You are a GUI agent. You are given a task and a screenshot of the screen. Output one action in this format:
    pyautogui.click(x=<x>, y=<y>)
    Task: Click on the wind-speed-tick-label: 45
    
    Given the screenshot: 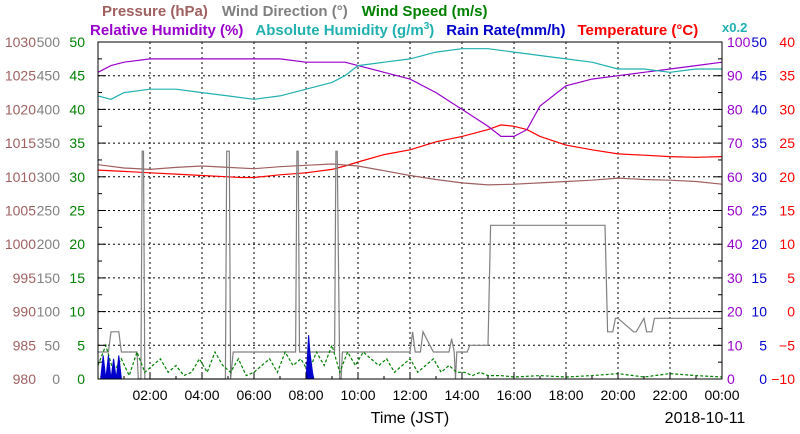 What is the action you would take?
    pyautogui.click(x=77, y=76)
    